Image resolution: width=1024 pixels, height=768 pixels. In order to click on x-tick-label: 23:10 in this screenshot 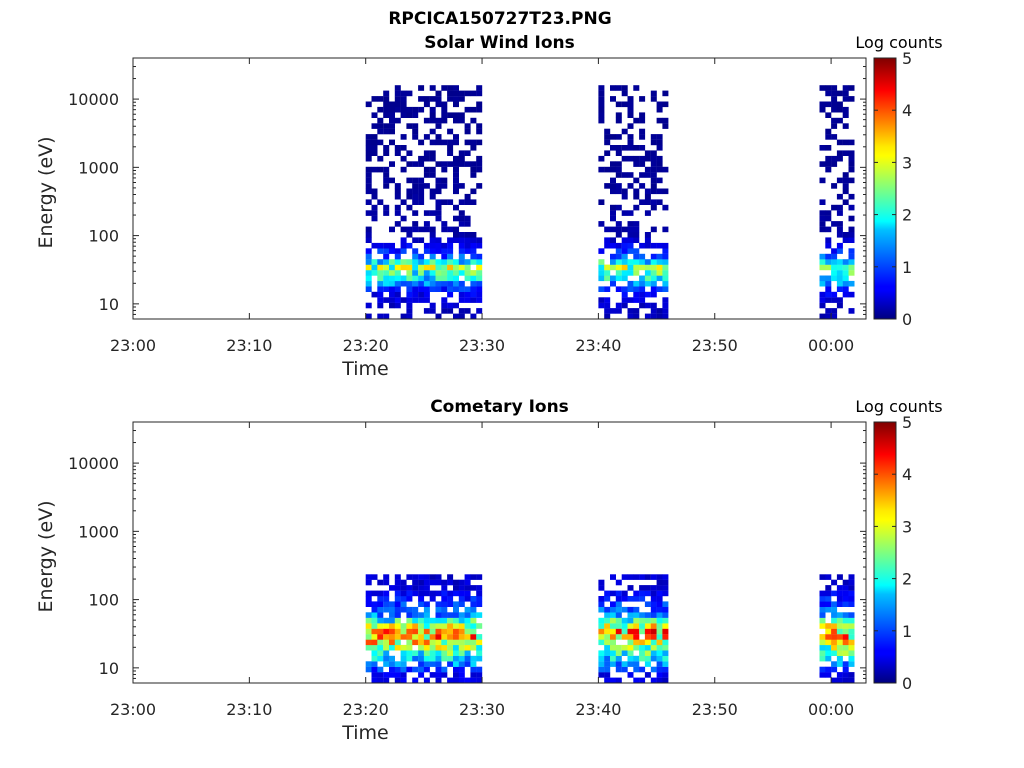, I will do `click(249, 709)`.